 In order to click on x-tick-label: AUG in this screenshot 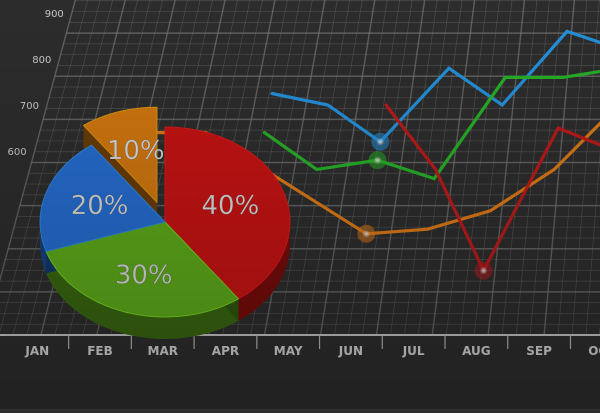, I will do `click(476, 351)`.